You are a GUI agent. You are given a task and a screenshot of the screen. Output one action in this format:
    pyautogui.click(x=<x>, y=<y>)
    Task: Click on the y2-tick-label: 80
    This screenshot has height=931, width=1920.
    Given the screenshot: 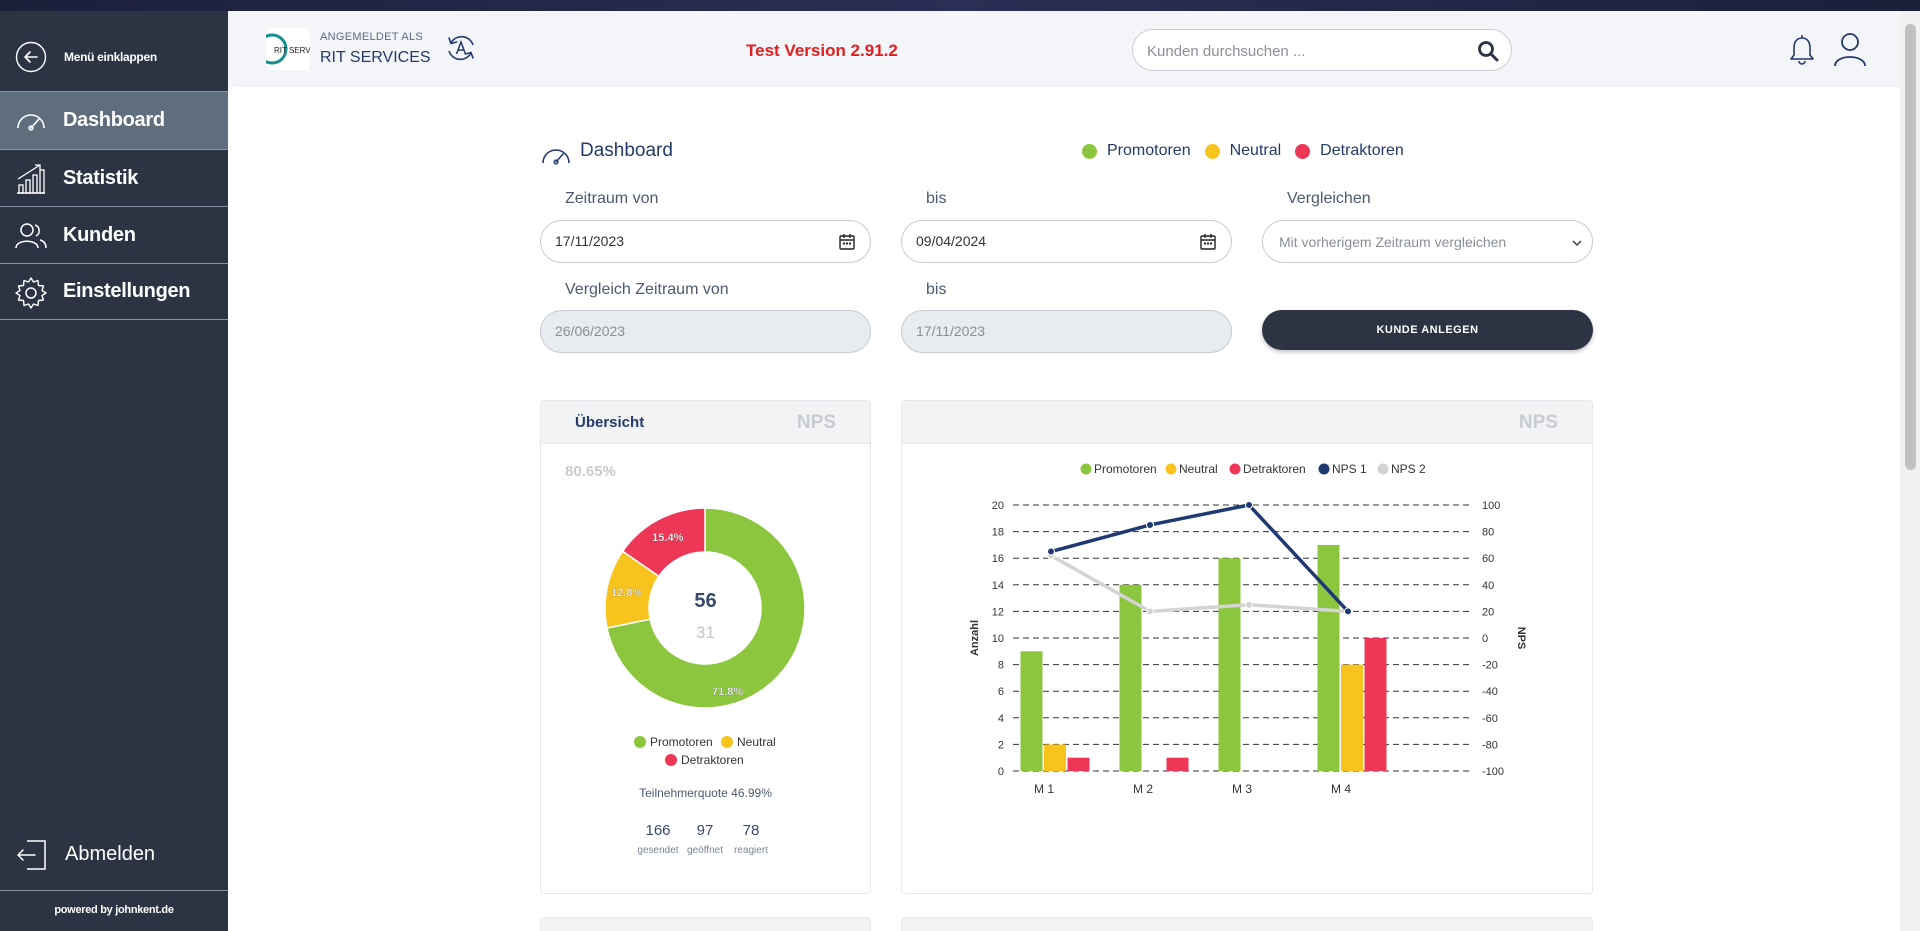 What is the action you would take?
    pyautogui.click(x=1488, y=533)
    